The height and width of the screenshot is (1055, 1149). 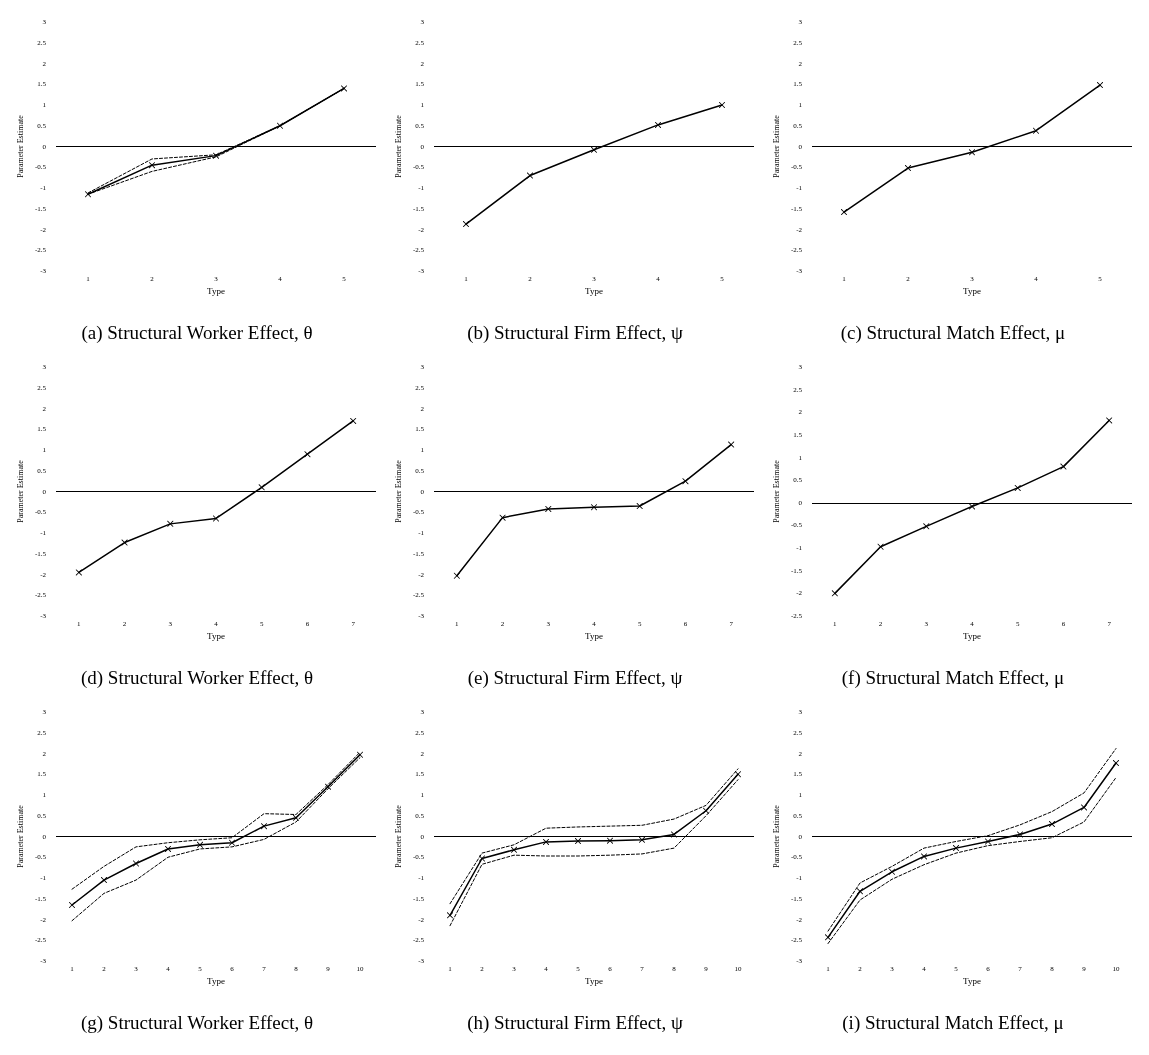 I want to click on text: (d) Structural Worker Effect, θ, so click(x=197, y=678).